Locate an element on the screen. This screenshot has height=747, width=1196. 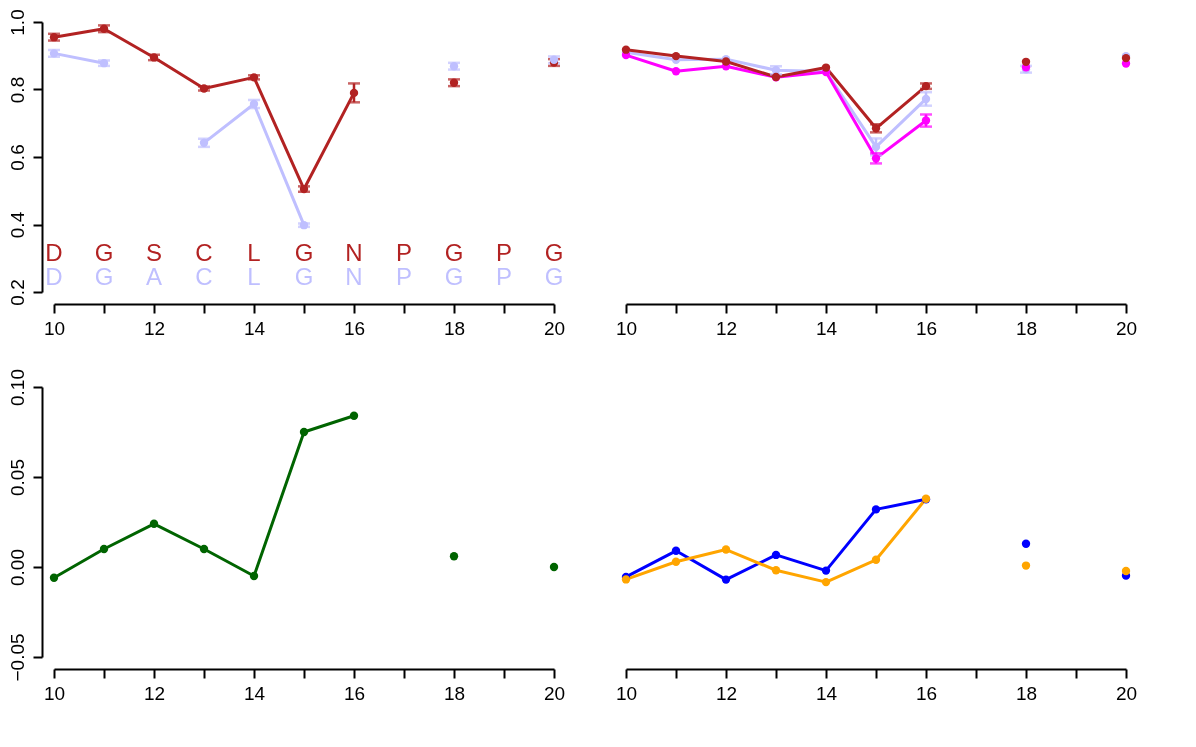
y-tick-label: 0.8 is located at coordinates (17, 90).